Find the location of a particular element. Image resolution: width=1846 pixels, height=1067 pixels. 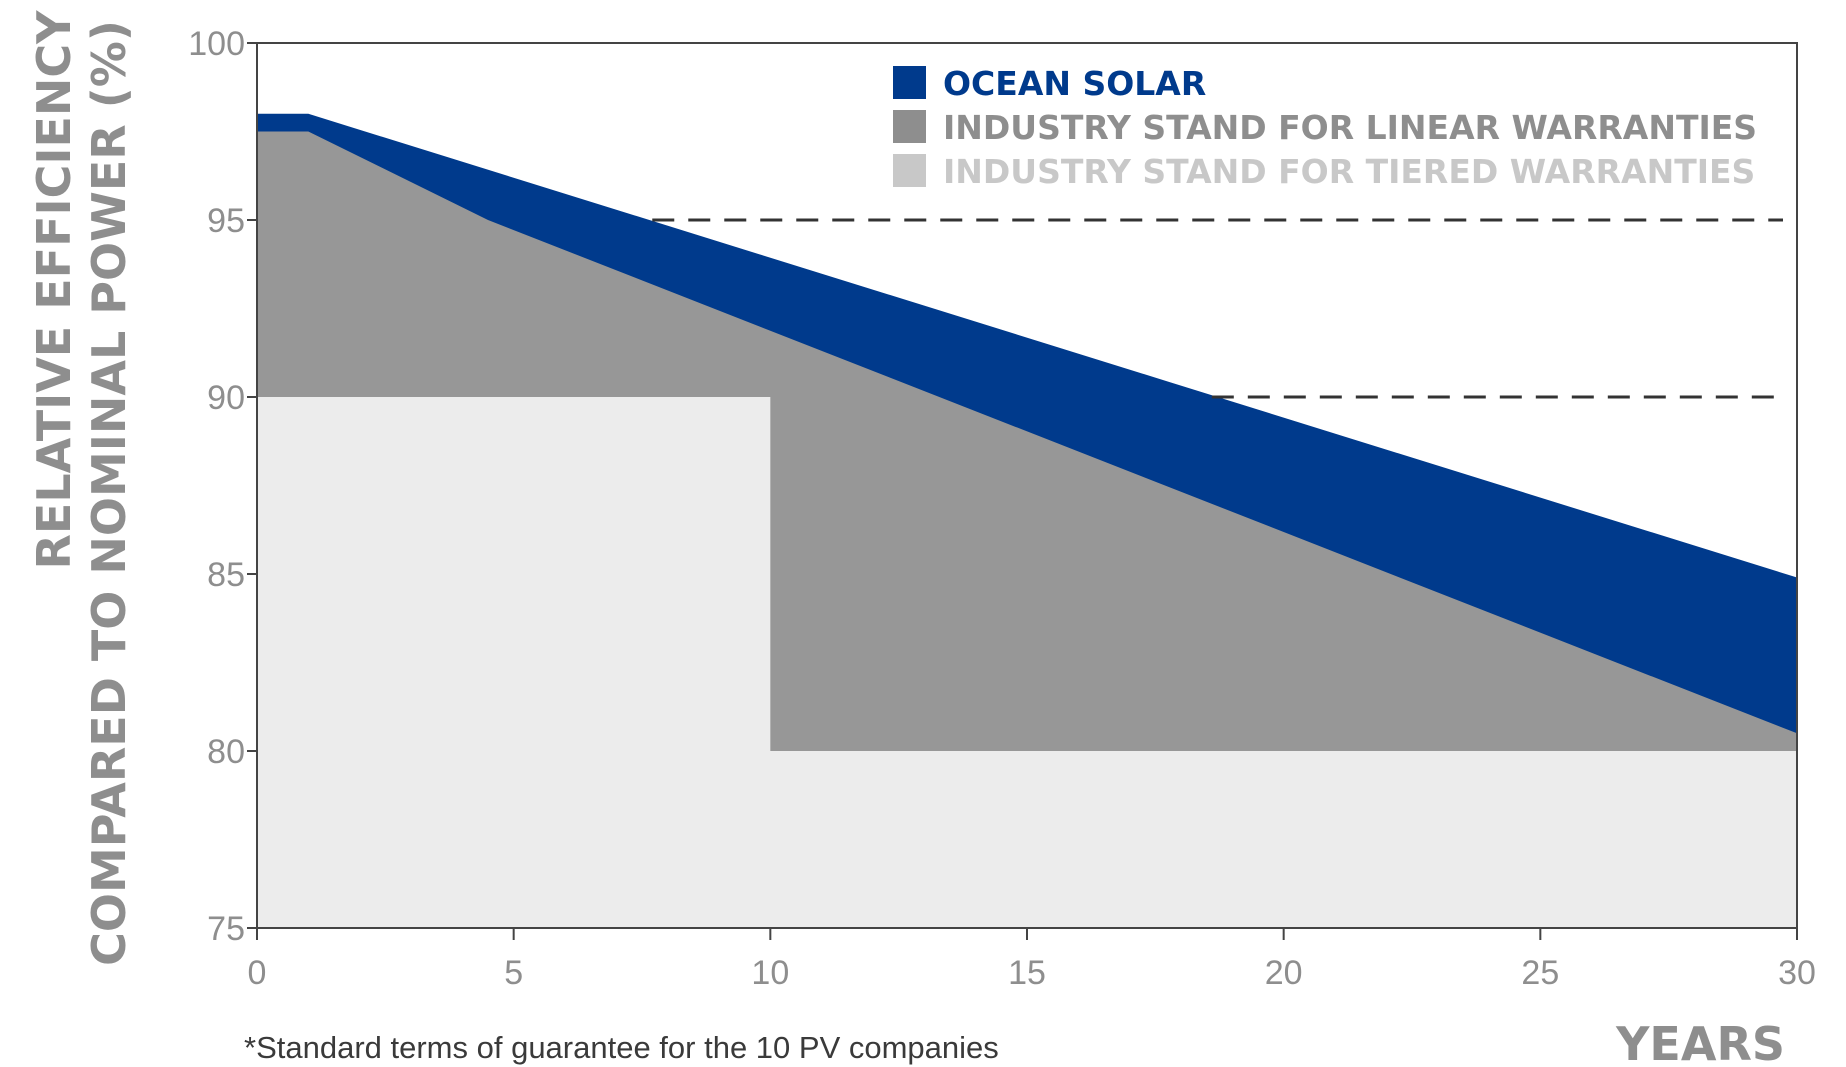

y-tick-label: 90 is located at coordinates (226, 398).